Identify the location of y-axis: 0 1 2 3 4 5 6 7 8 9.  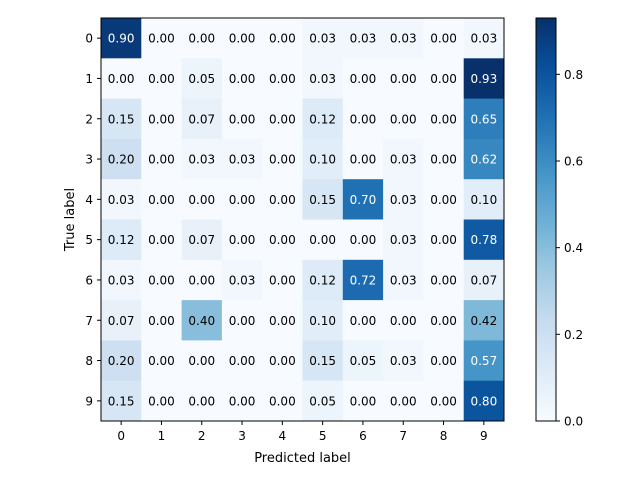
(93, 220).